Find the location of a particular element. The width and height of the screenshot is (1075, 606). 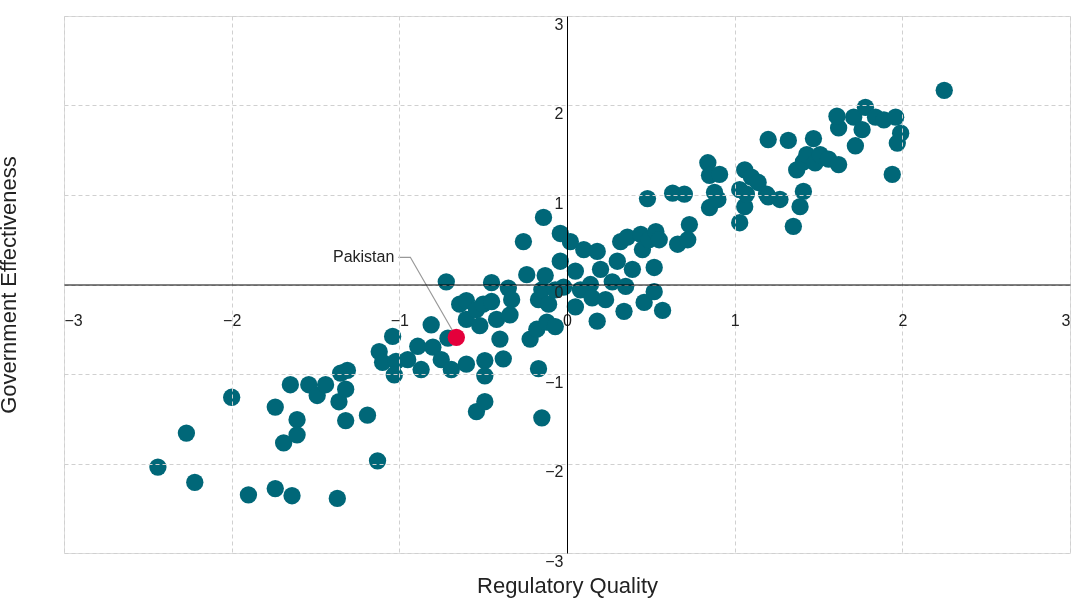

y-tick-label: 2 is located at coordinates (559, 113).